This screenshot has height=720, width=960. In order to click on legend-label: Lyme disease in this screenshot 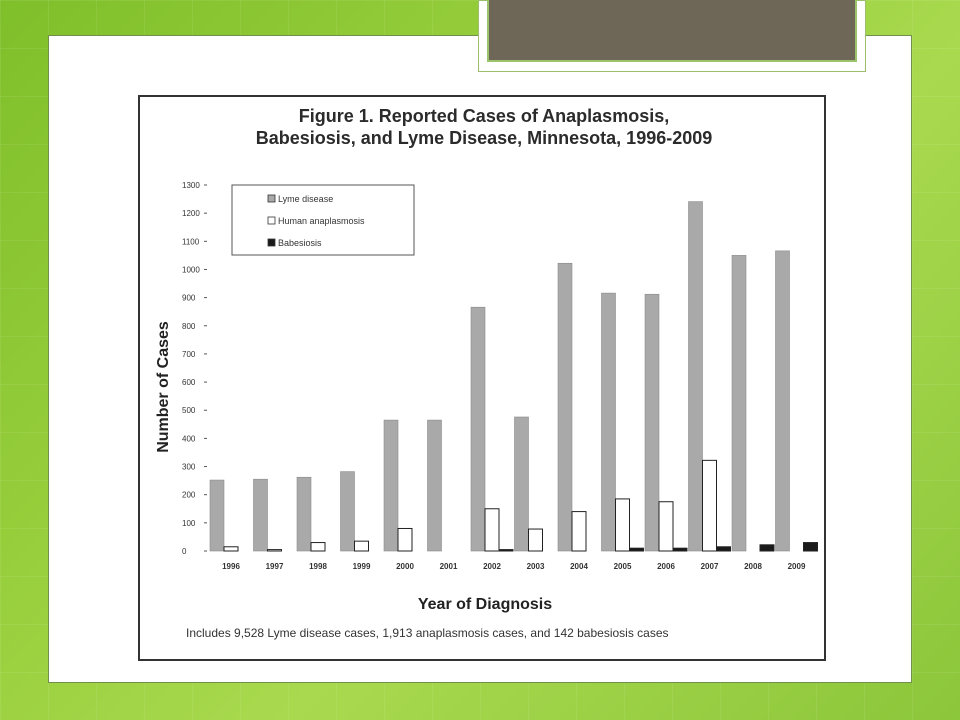, I will do `click(305, 199)`.